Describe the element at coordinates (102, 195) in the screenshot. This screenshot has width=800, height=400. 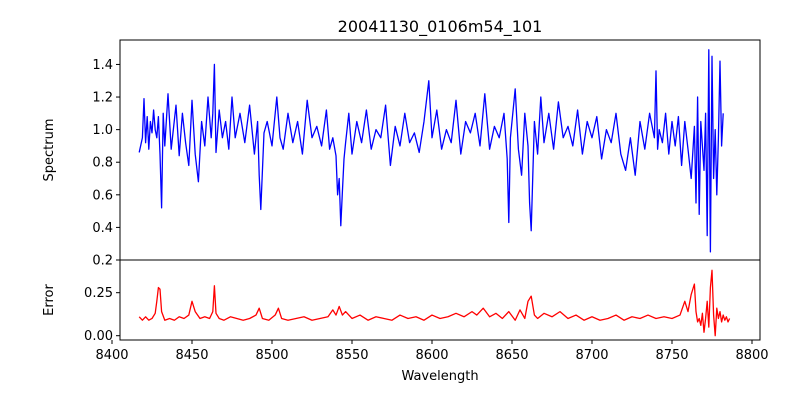
I see `spectrum-y-tick-label: 0.6` at that location.